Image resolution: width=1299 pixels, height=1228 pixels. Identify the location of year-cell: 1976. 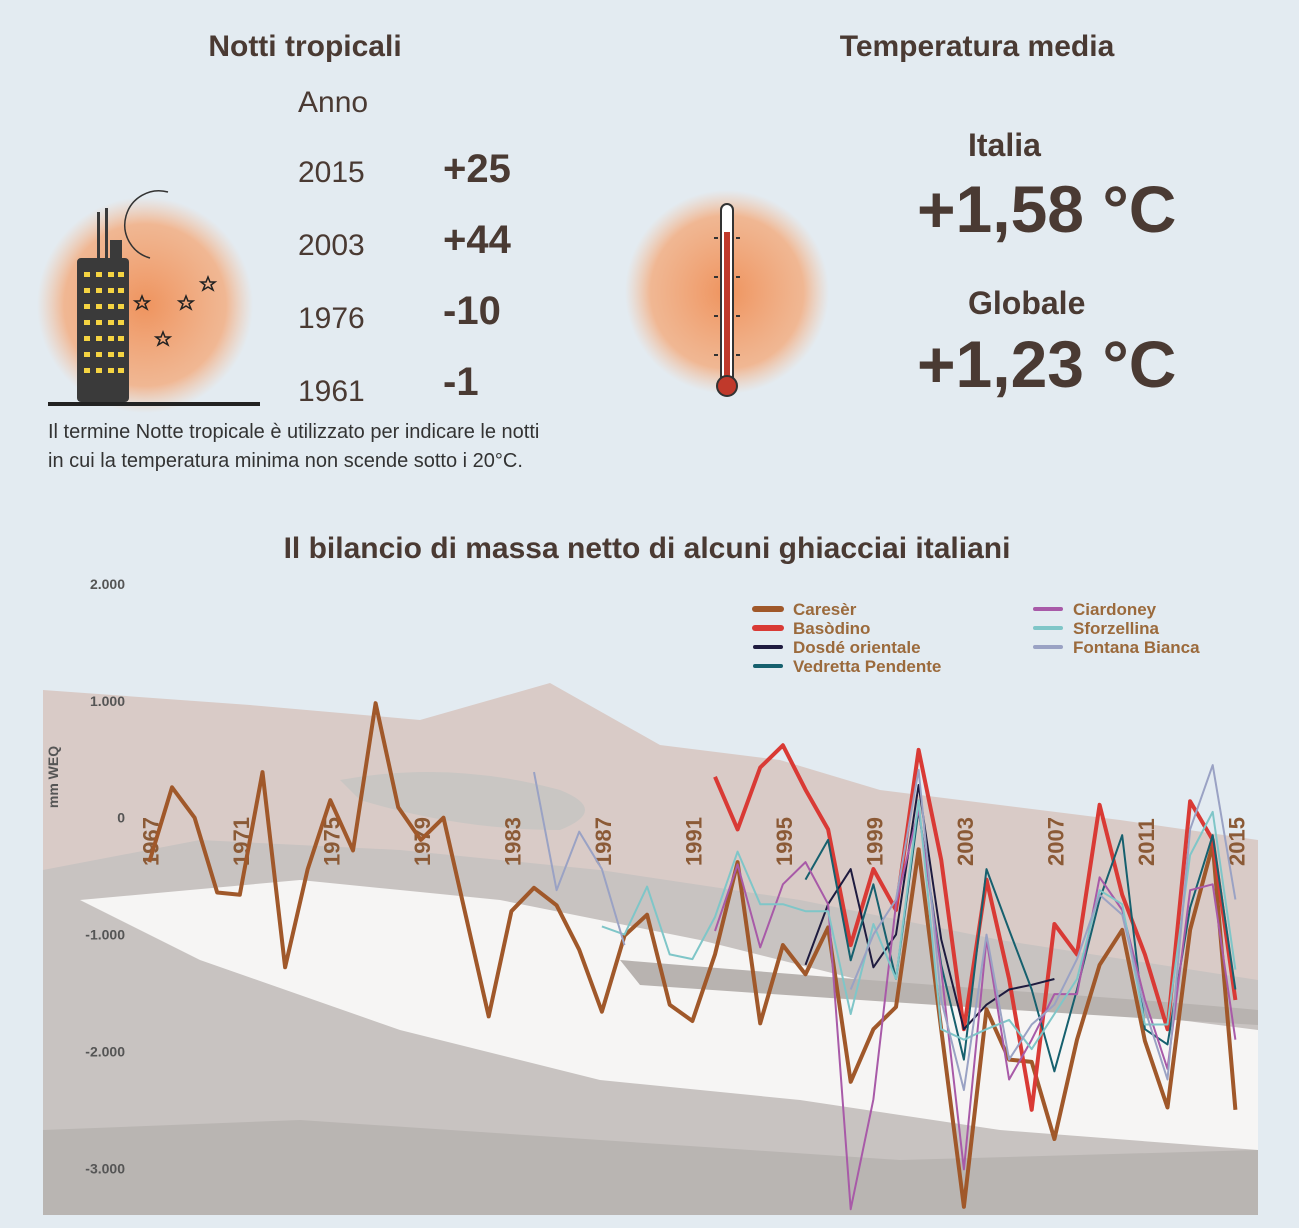
(331, 318).